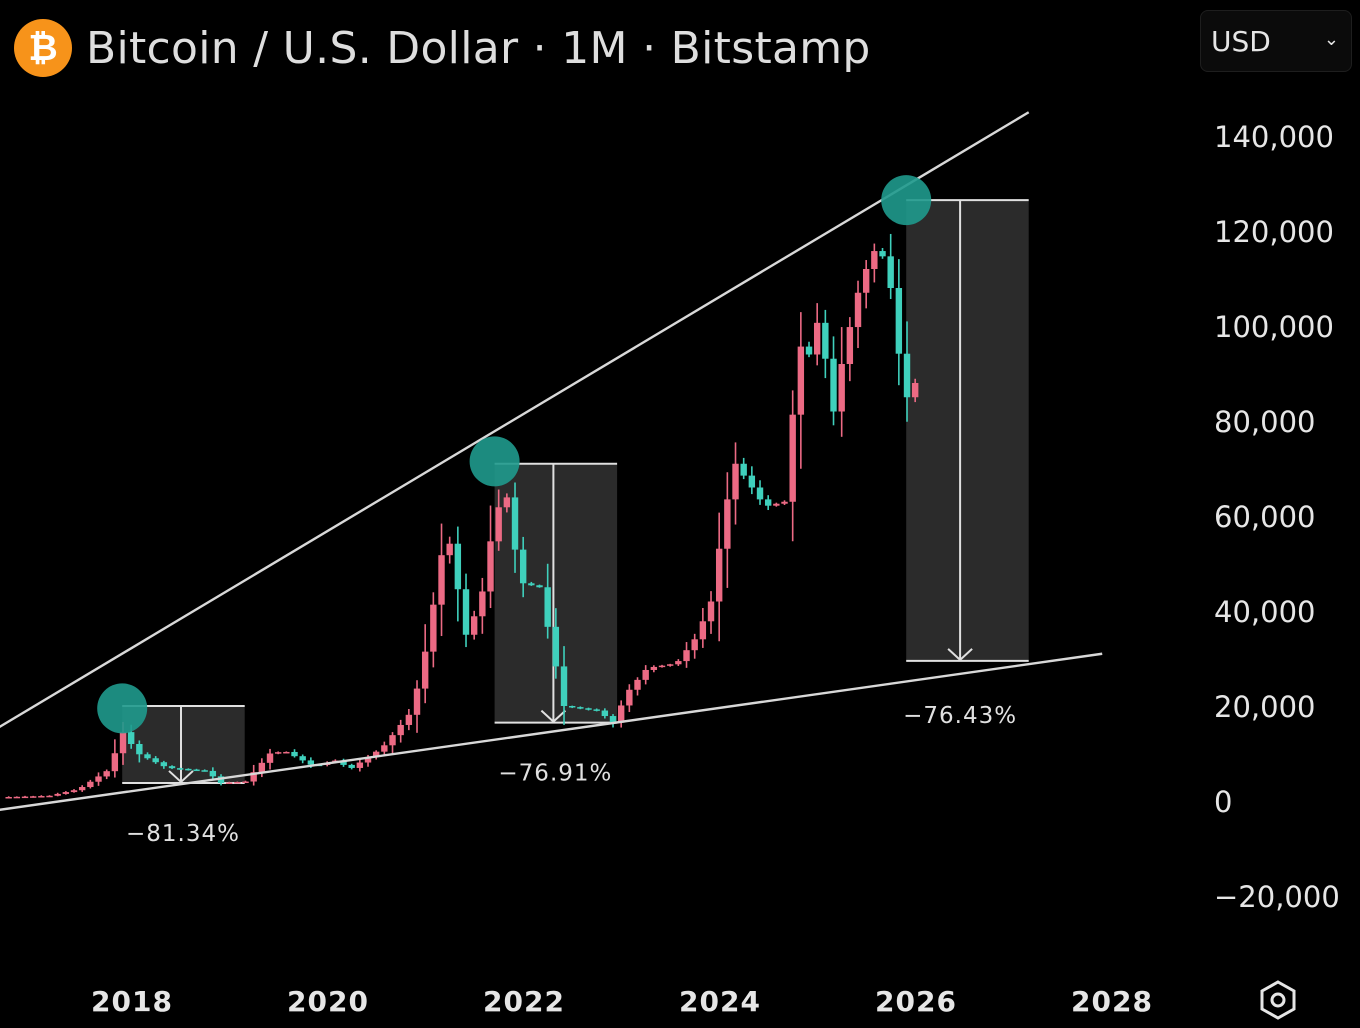  Describe the element at coordinates (960, 655) in the screenshot. I see `drawdown-arrow-head` at that location.